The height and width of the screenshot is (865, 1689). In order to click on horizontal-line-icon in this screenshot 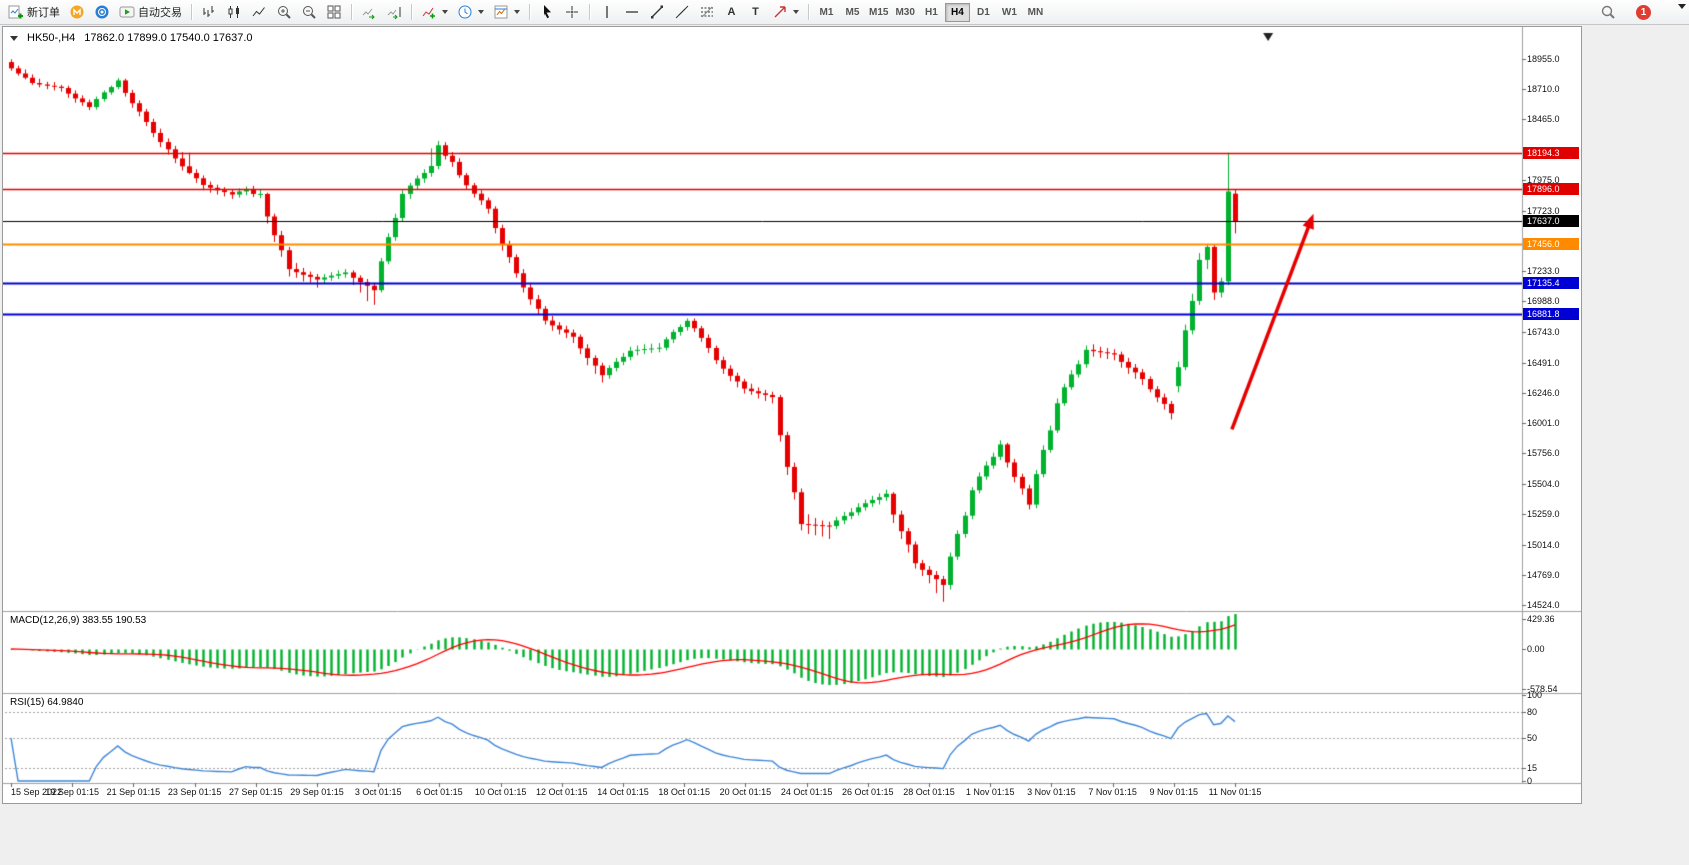, I will do `click(632, 12)`.